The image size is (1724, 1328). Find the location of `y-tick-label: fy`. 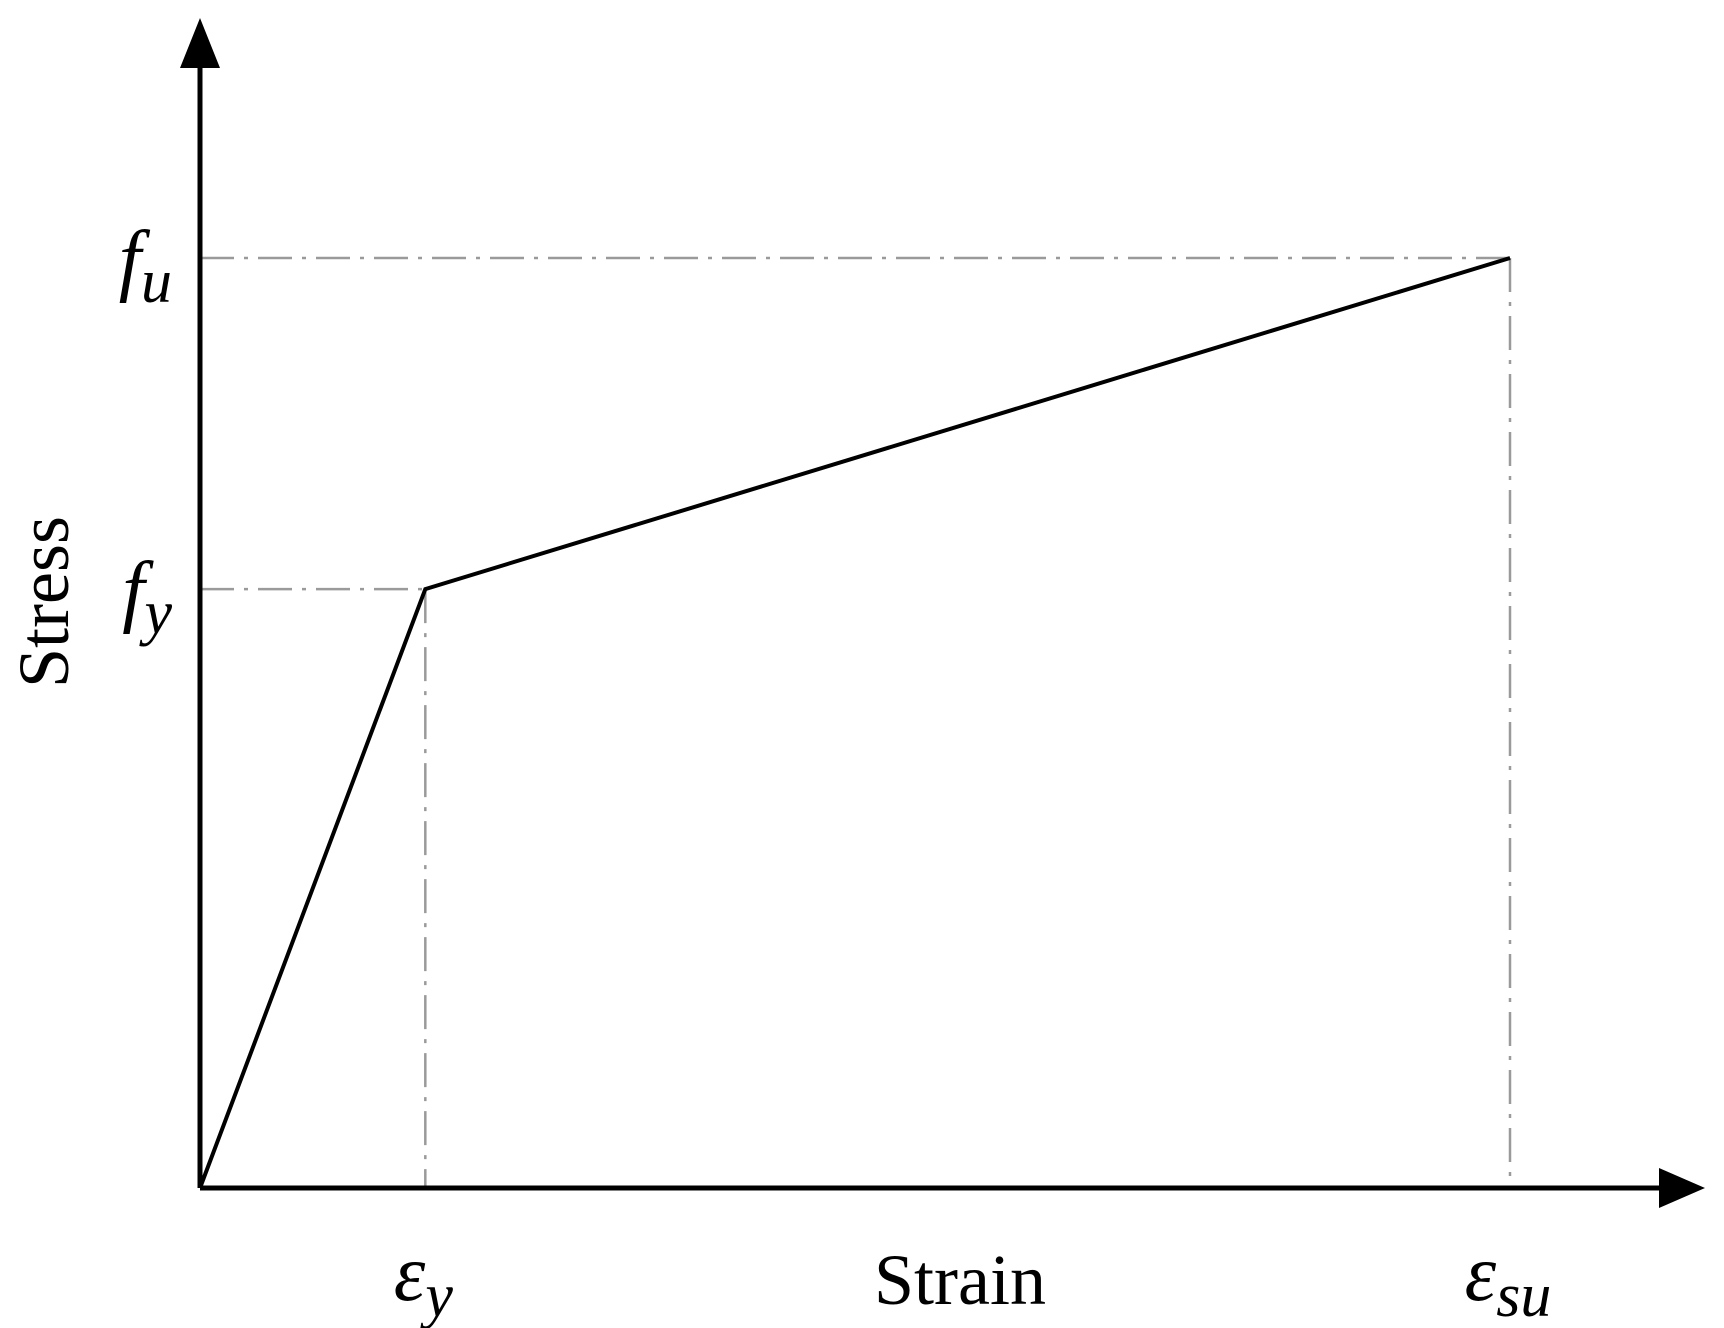

y-tick-label: fy is located at coordinates (147, 597).